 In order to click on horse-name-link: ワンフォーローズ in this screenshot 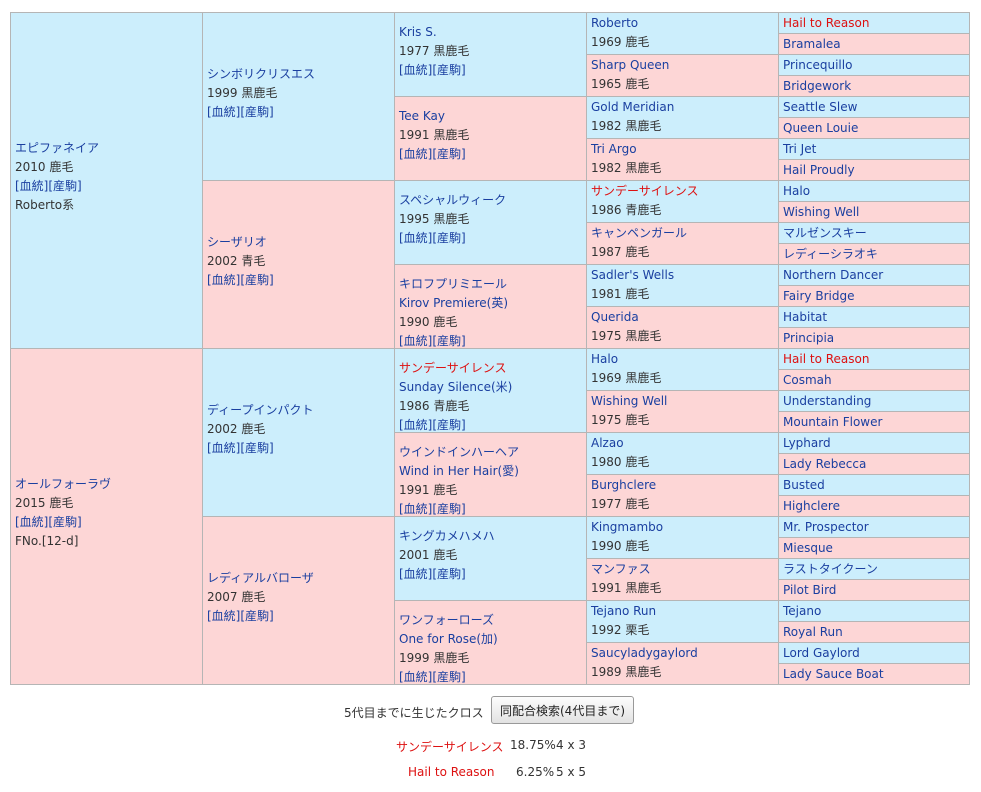, I will do `click(447, 620)`.